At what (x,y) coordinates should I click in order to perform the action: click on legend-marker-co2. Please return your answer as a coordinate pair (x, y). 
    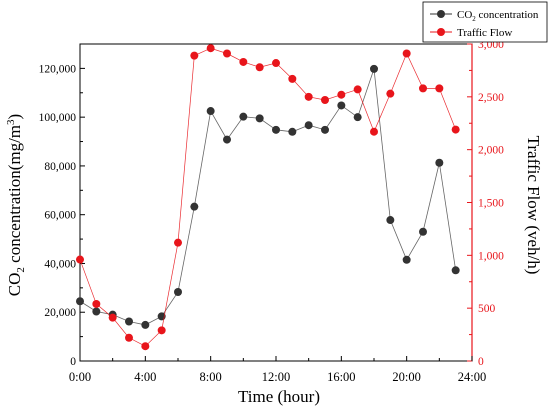
    Looking at the image, I should click on (441, 14).